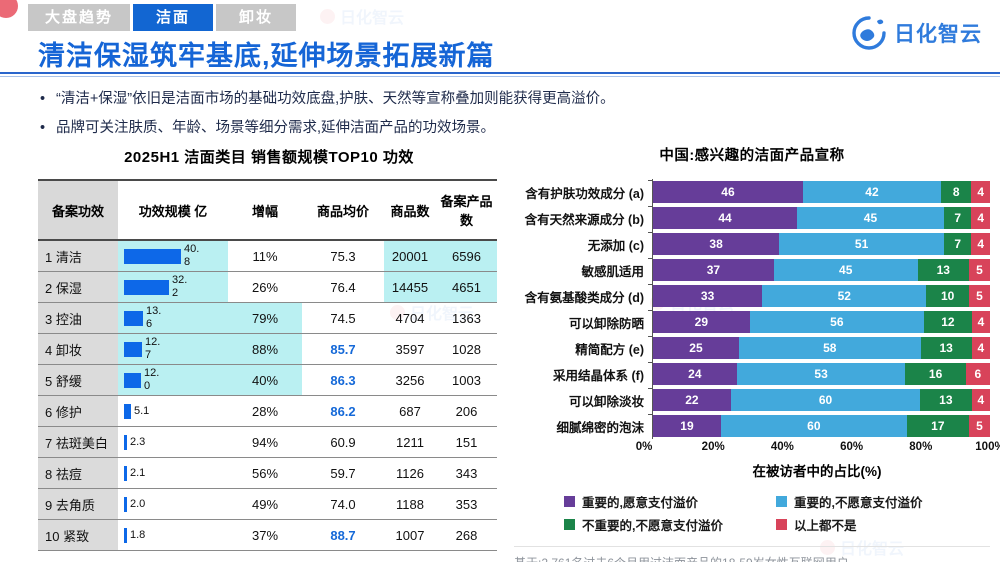  I want to click on row-scale-bar-cell: 1.8, so click(173, 535).